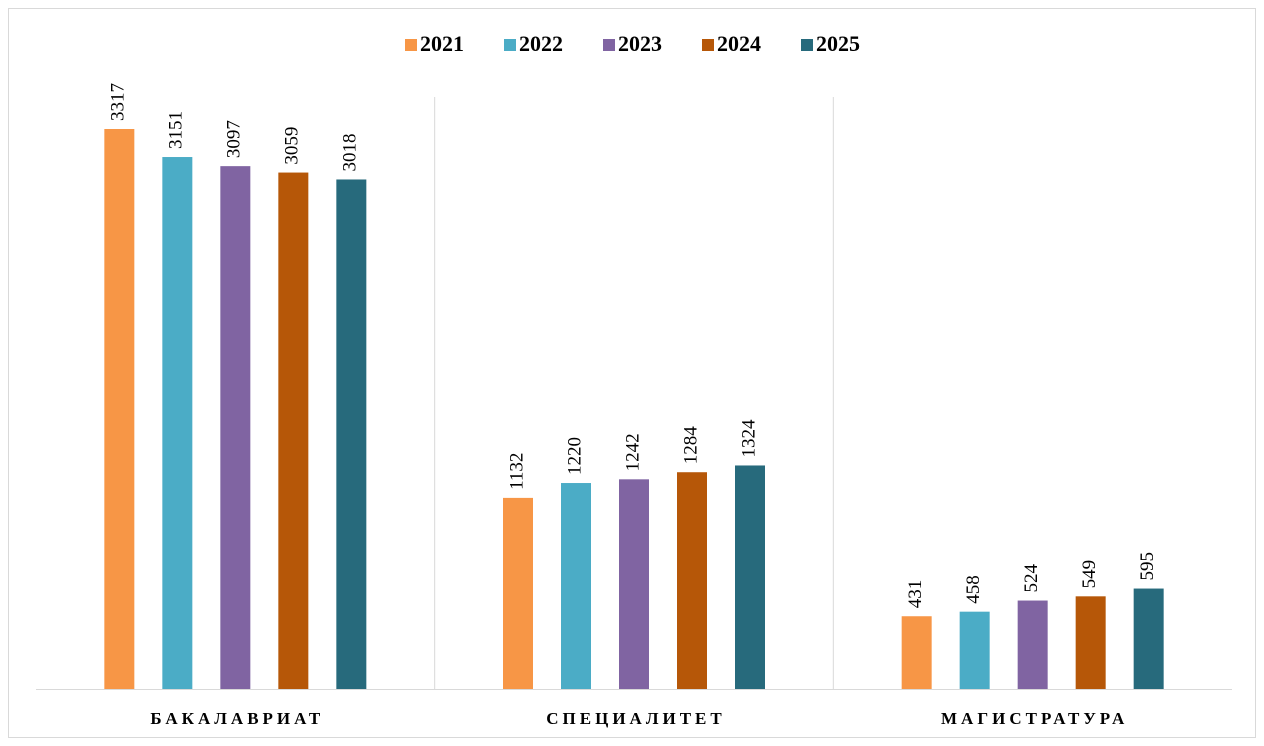  What do you see at coordinates (176, 130) in the screenshot?
I see `data-label: 3151` at bounding box center [176, 130].